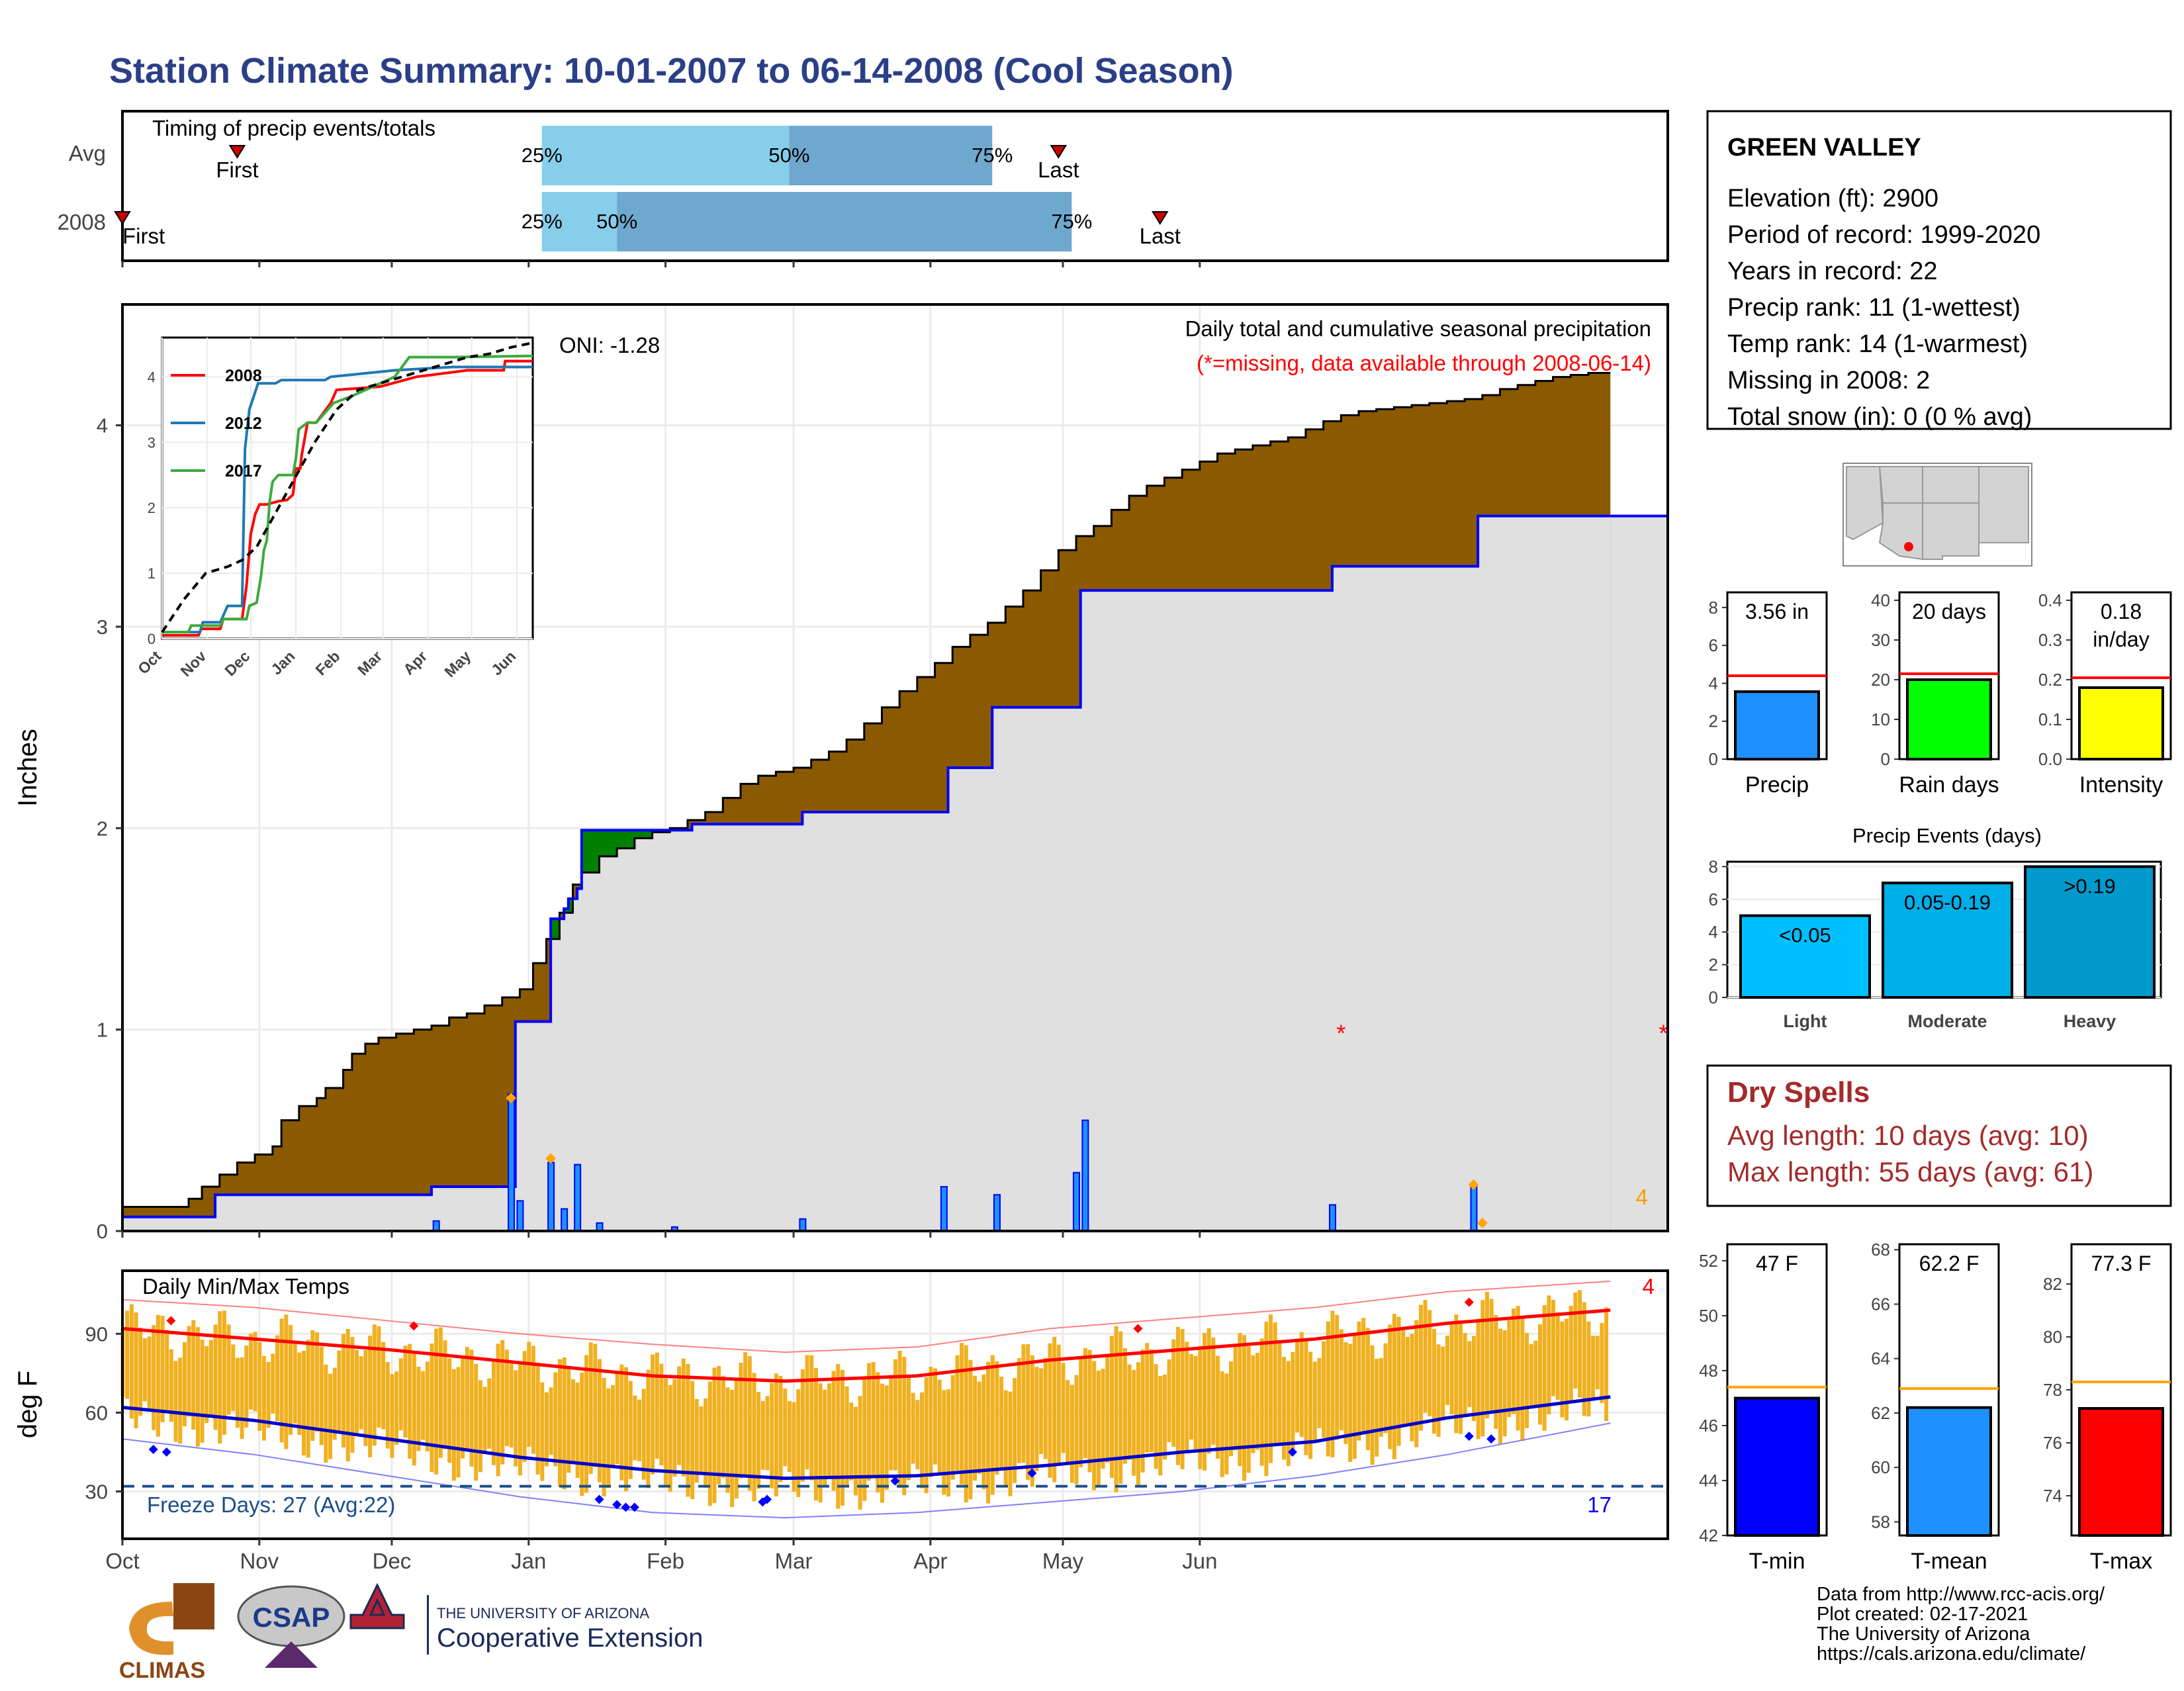 This screenshot has height=1691, width=2184. Describe the element at coordinates (1880, 719) in the screenshot. I see `mini-ytick-label: 10` at that location.